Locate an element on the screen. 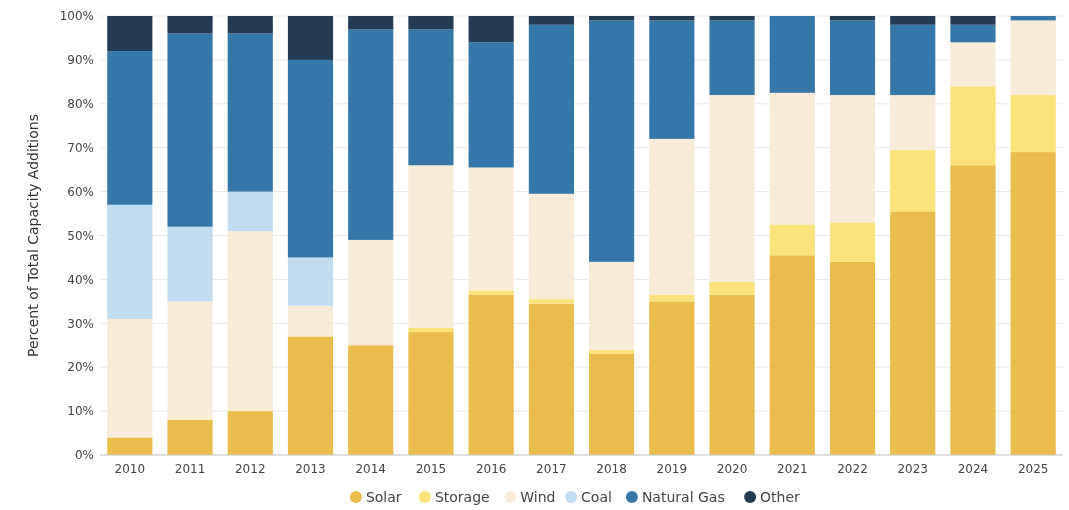 The width and height of the screenshot is (1069, 510). x-tick-label: 2012 is located at coordinates (250, 469).